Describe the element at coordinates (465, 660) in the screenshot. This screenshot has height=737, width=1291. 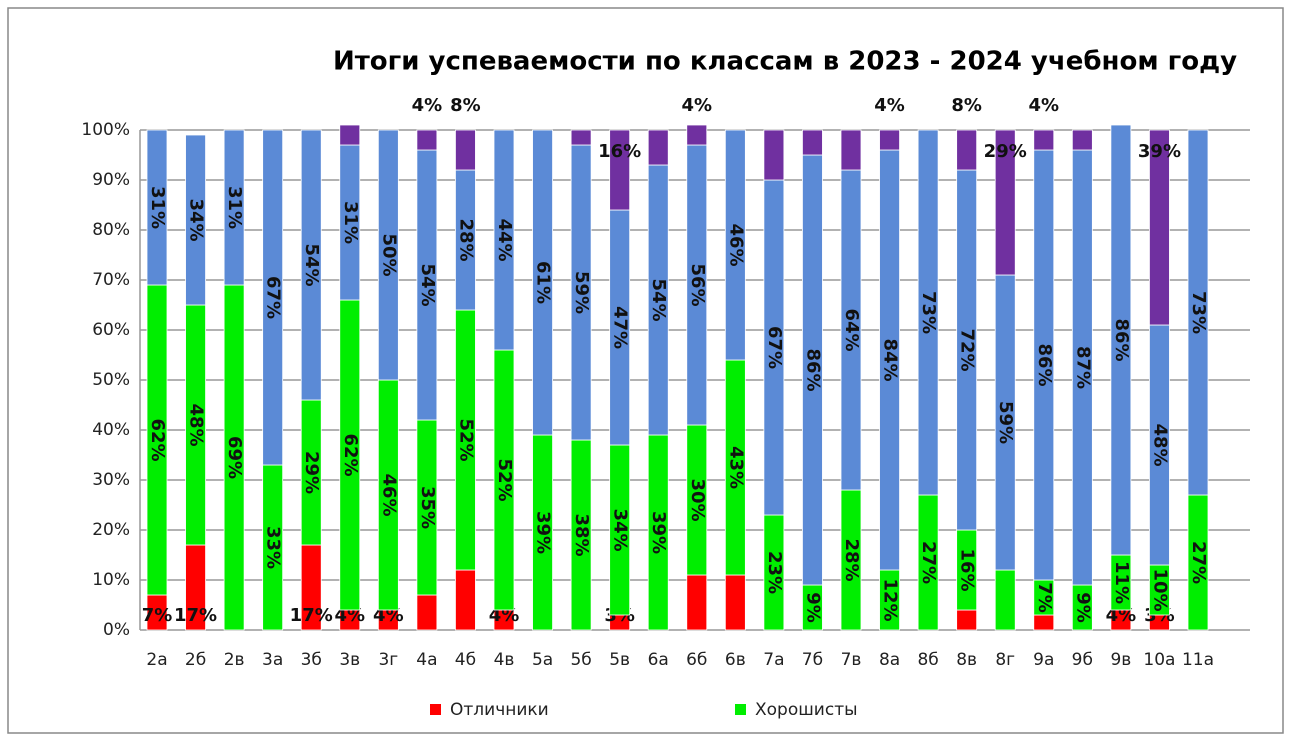
I see `x-tick-label: 4б` at that location.